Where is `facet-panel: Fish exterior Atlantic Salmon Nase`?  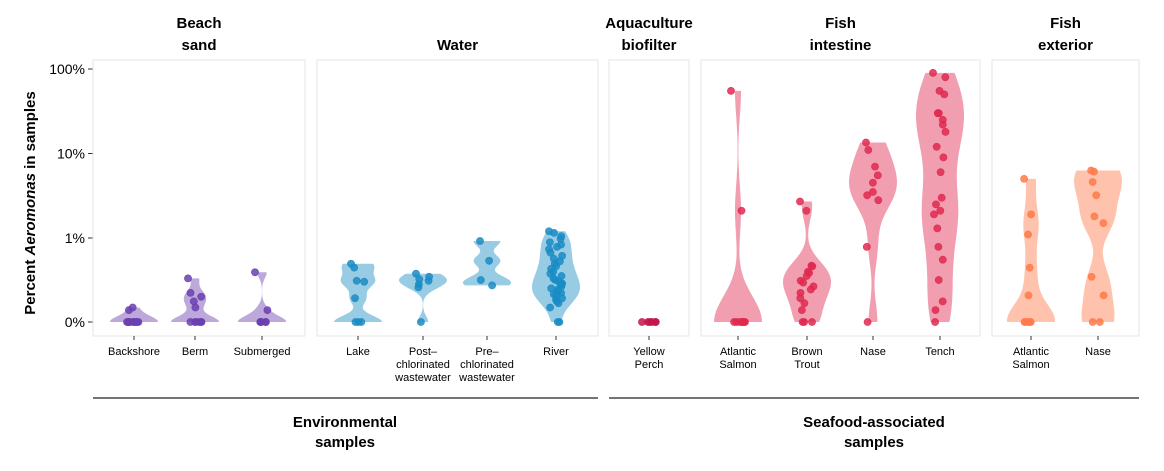
facet-panel: Fish exterior Atlantic Salmon Nase is located at coordinates (1065, 193).